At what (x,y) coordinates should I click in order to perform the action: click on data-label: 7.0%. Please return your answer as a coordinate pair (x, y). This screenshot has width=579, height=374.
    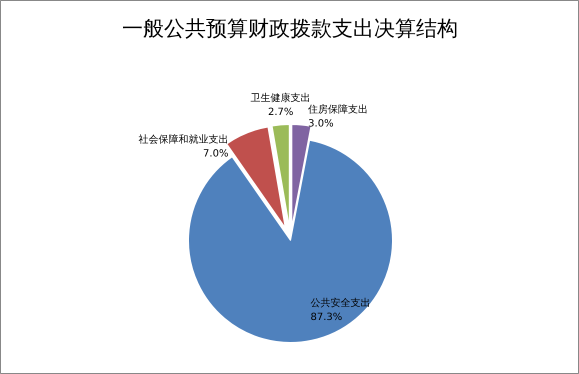
    Looking at the image, I should click on (215, 154).